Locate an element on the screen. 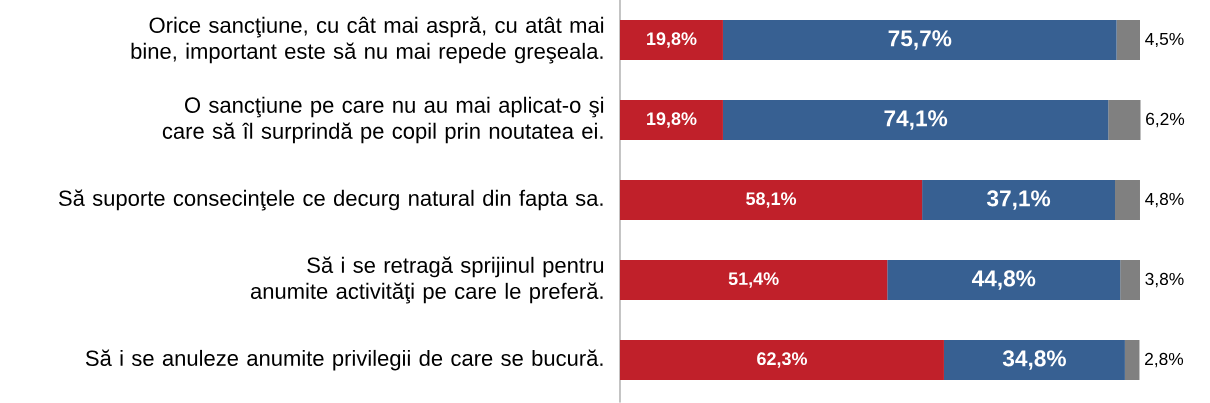 This screenshot has height=403, width=1210. data-label: 3,8% is located at coordinates (1164, 280).